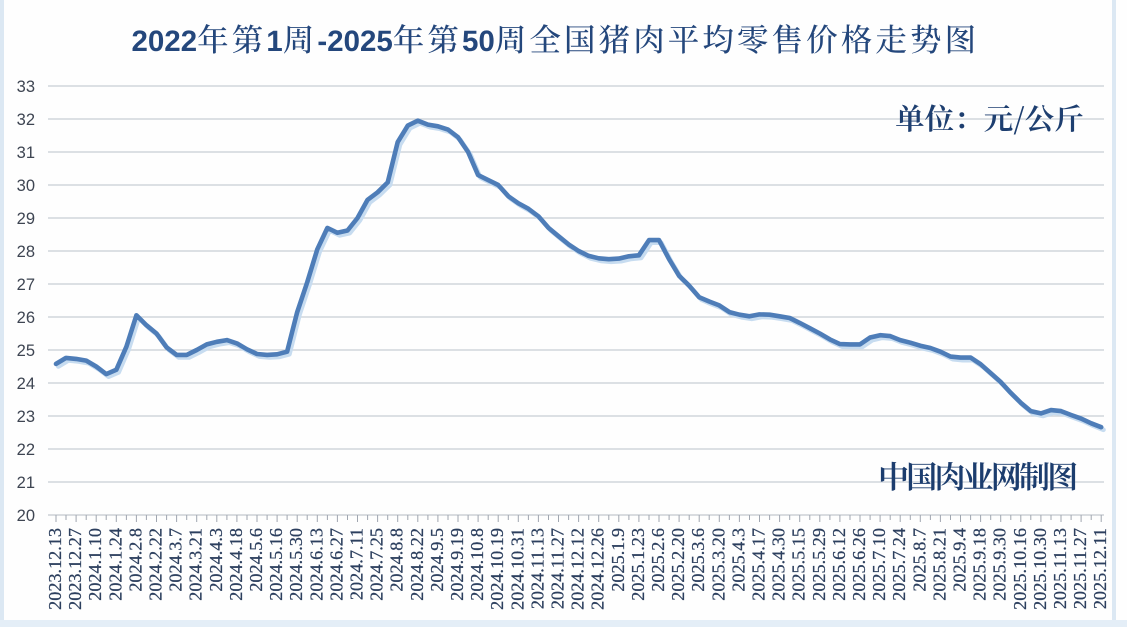  I want to click on svg-text: 2025.9.4, so click(960, 560).